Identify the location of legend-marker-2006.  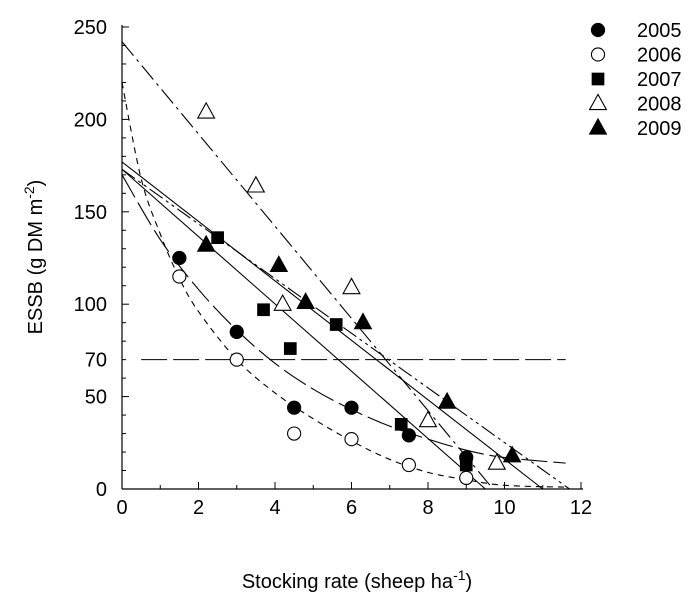
(598, 54).